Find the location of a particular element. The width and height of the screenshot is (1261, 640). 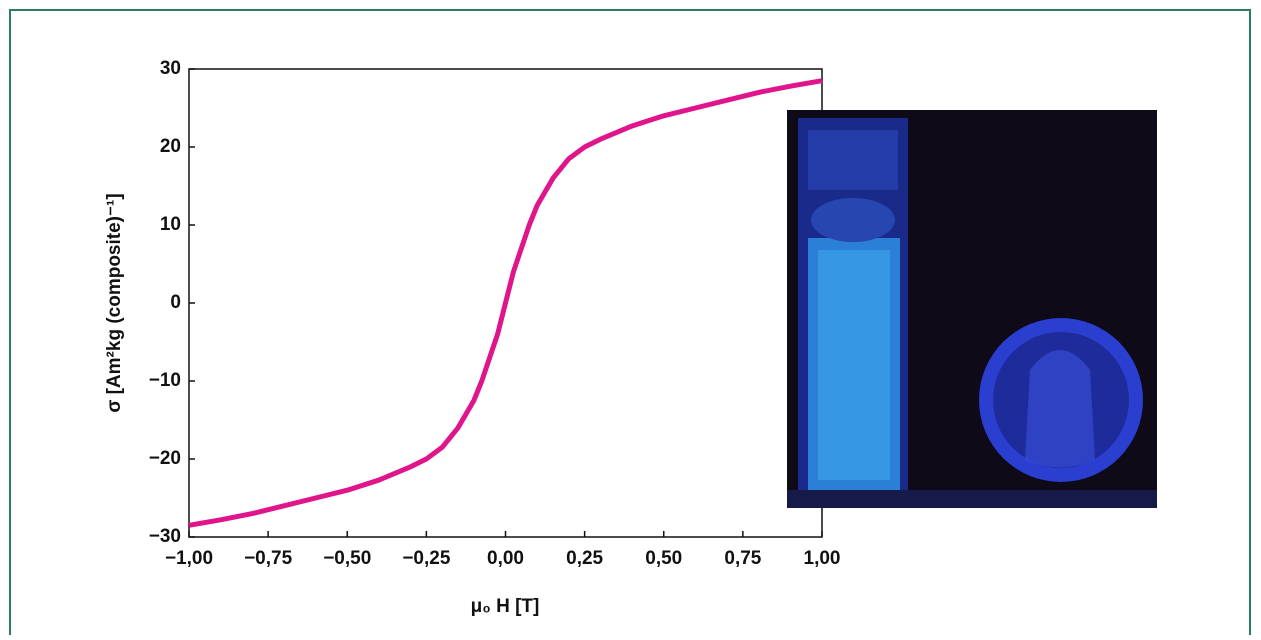

x-tick-label: 0,75 is located at coordinates (742, 558).